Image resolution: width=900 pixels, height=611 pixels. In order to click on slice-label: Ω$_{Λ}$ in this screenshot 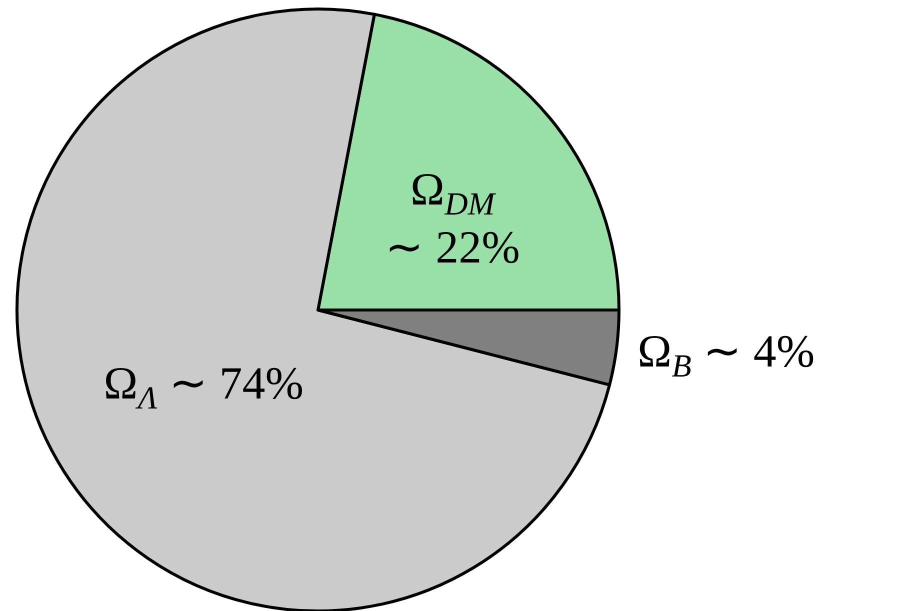, I will do `click(131, 387)`.